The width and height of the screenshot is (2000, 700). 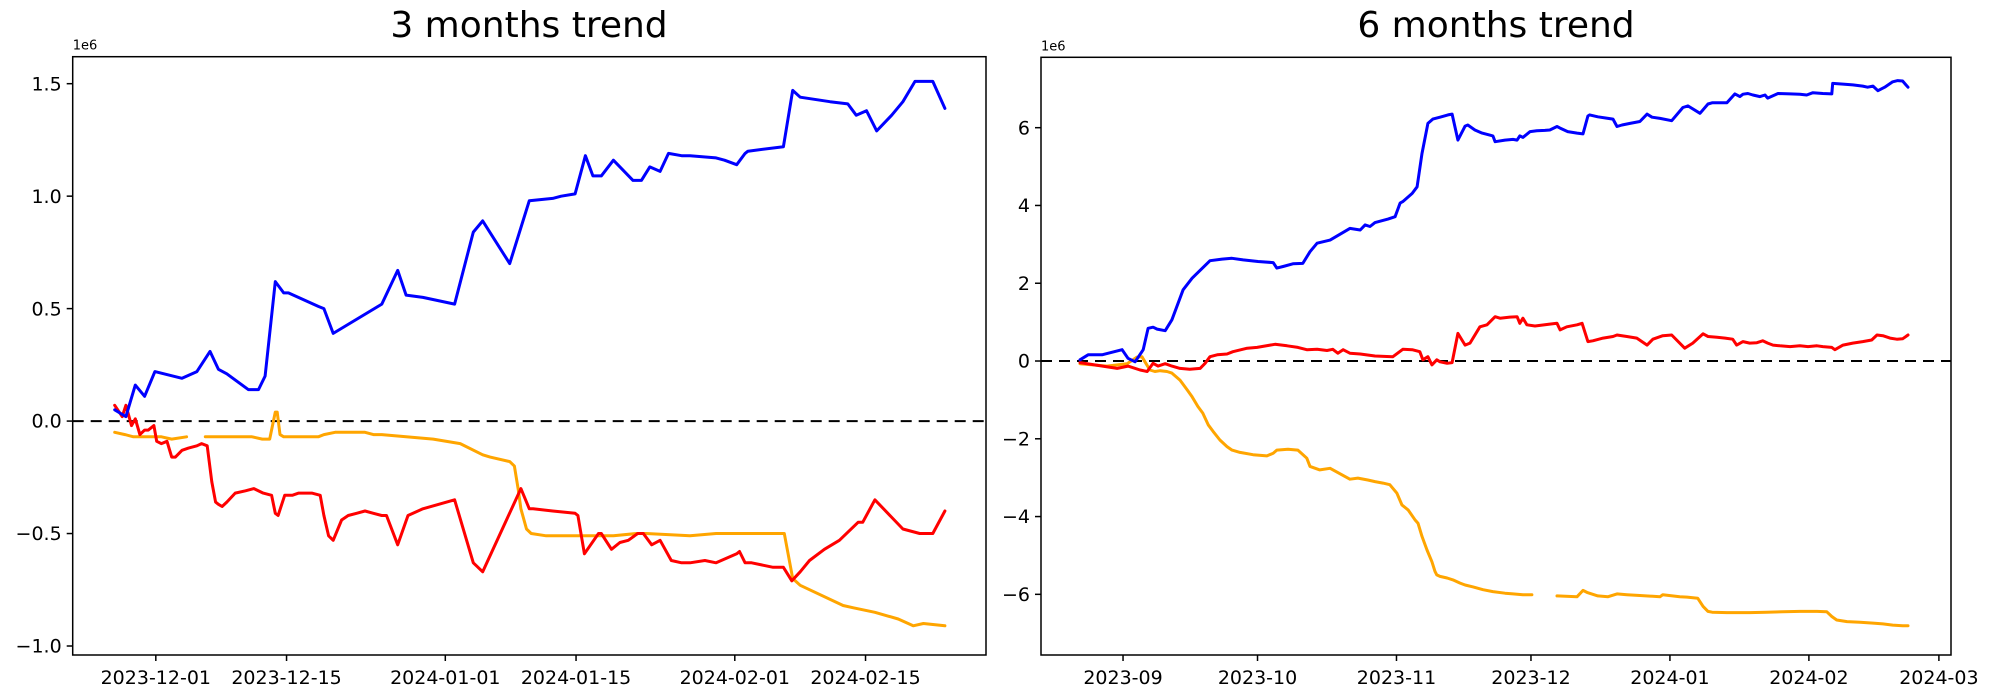 I want to click on y-axis-3-months-trend: 1.5 1.0 0.5 0.0 −0.5 −1.0, so click(x=44, y=365).